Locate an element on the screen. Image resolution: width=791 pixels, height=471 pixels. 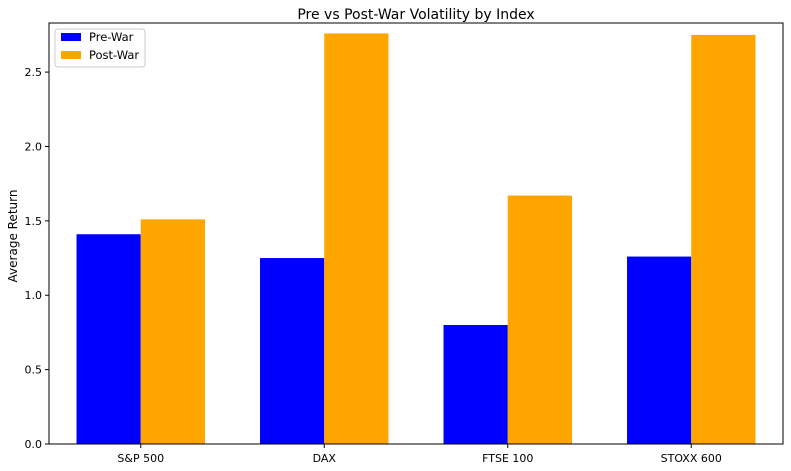
y-tick-label: 0.0 is located at coordinates (34, 444).